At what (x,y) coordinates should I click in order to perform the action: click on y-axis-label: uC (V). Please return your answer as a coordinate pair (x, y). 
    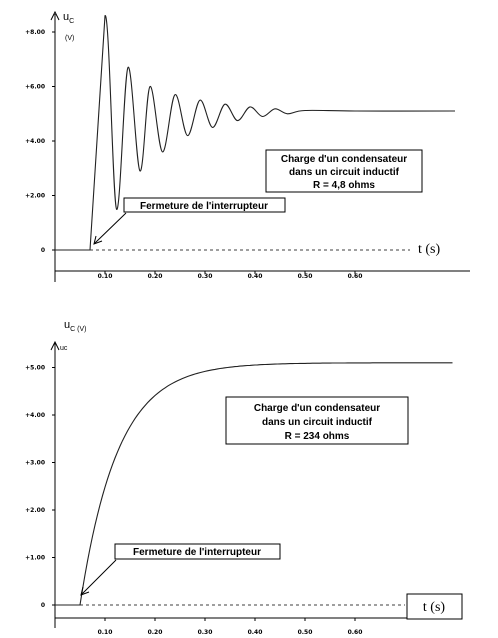
    Looking at the image, I should click on (75, 326).